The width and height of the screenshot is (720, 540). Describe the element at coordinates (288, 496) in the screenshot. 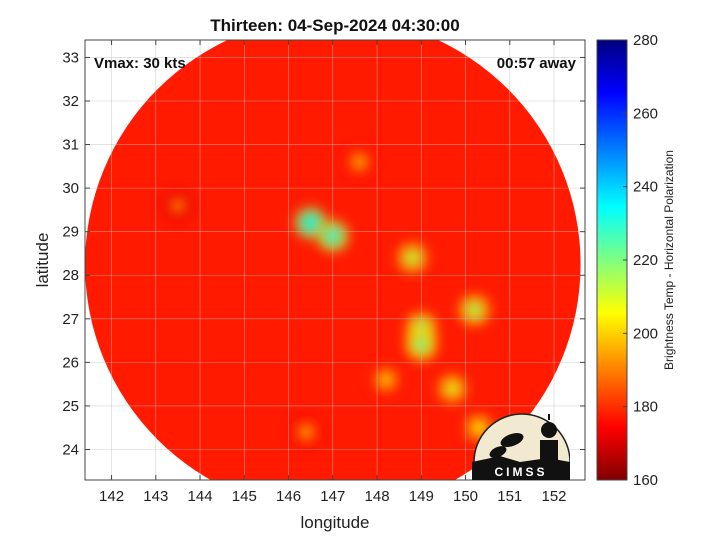

I see `x-tick-label: 146` at that location.